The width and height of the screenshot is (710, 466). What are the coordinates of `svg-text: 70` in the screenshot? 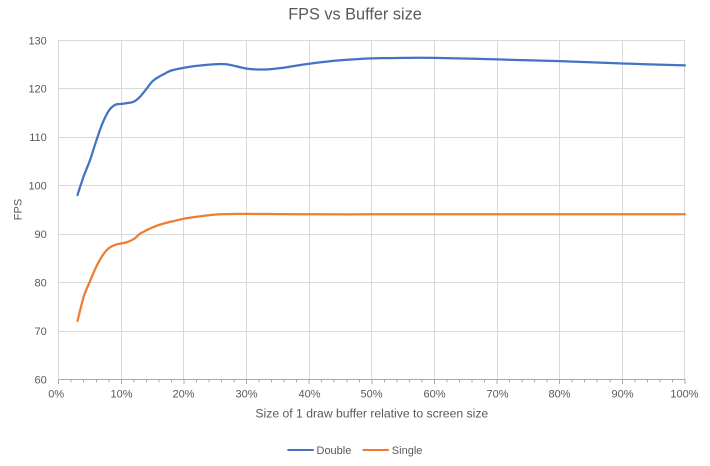 It's located at (41, 332).